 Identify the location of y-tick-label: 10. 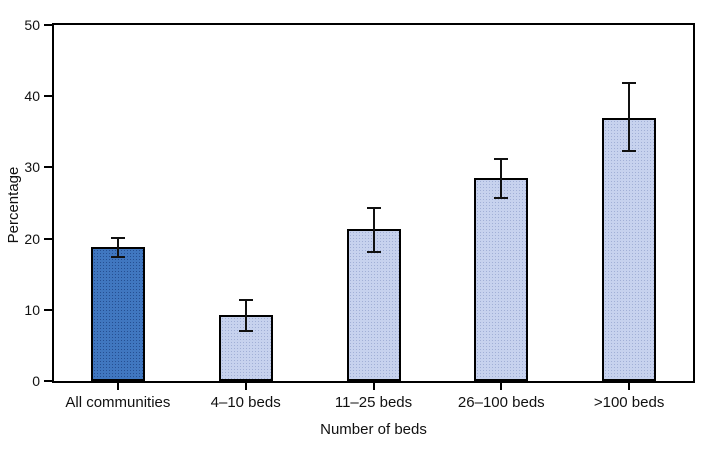
(32, 309).